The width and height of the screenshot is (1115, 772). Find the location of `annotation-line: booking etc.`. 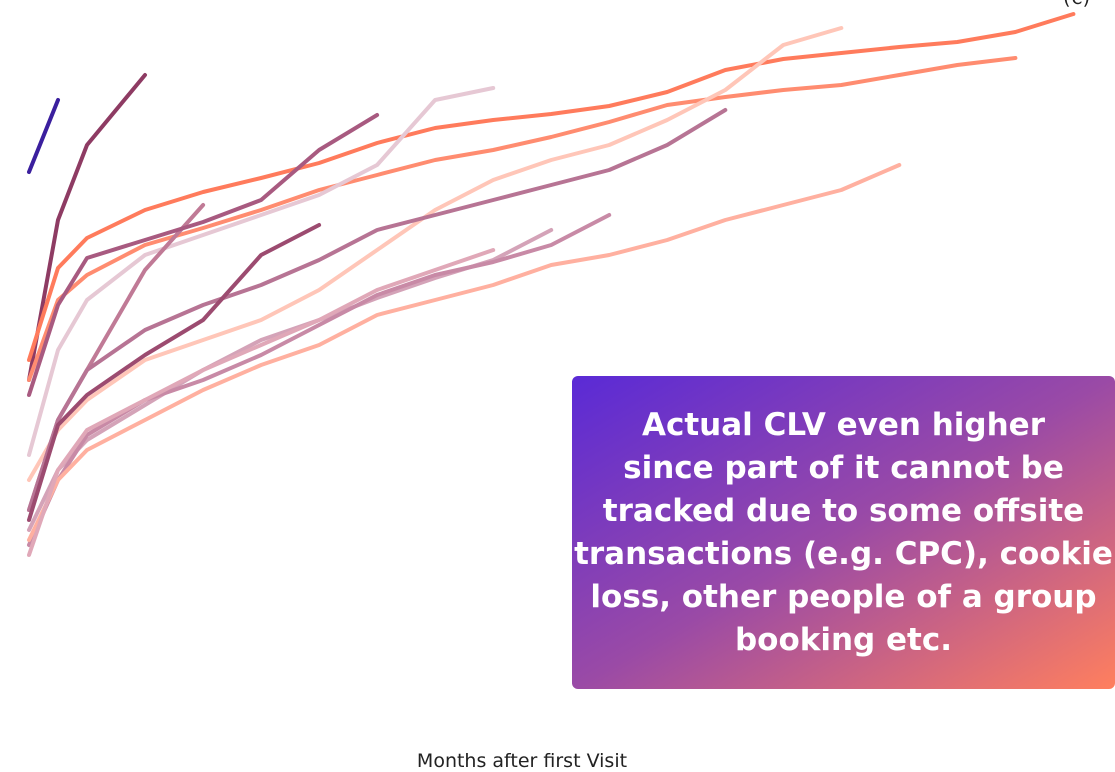

annotation-line: booking etc. is located at coordinates (843, 639).